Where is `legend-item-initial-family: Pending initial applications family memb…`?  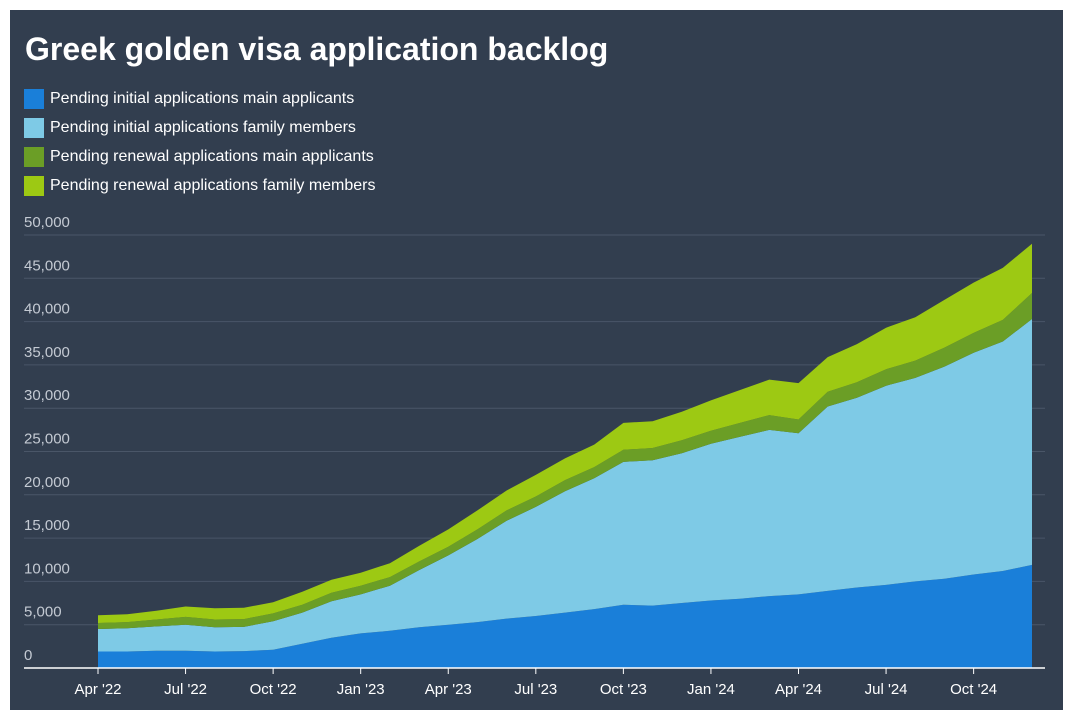 legend-item-initial-family: Pending initial applications family memb… is located at coordinates (200, 127).